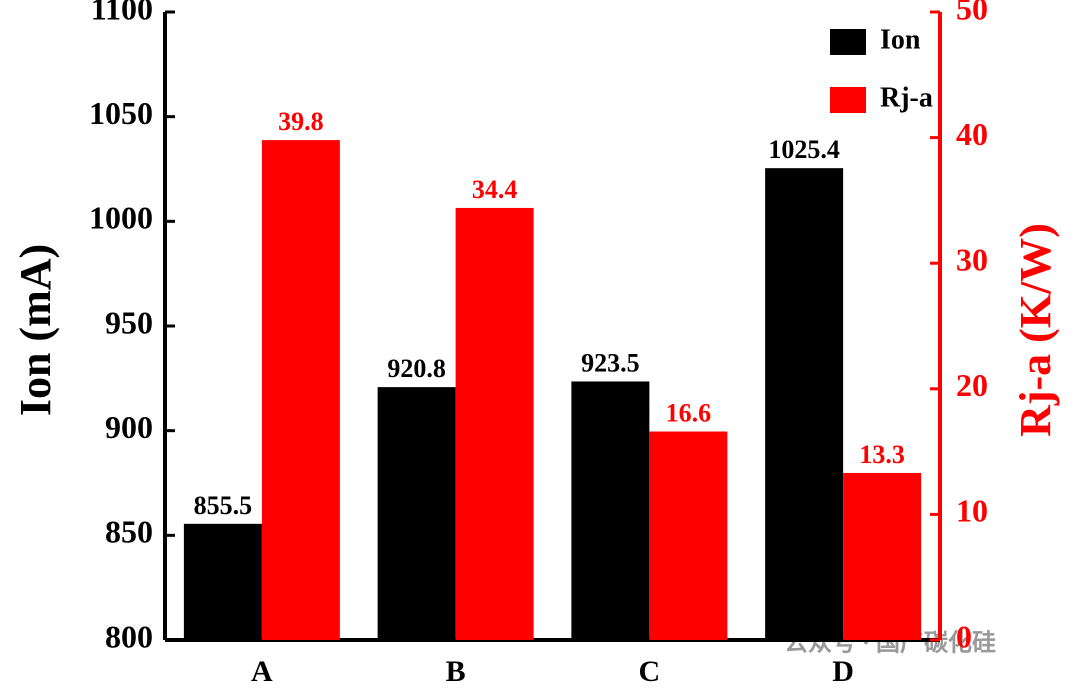  Describe the element at coordinates (122, 13) in the screenshot. I see `y-tick-label: 1100` at that location.